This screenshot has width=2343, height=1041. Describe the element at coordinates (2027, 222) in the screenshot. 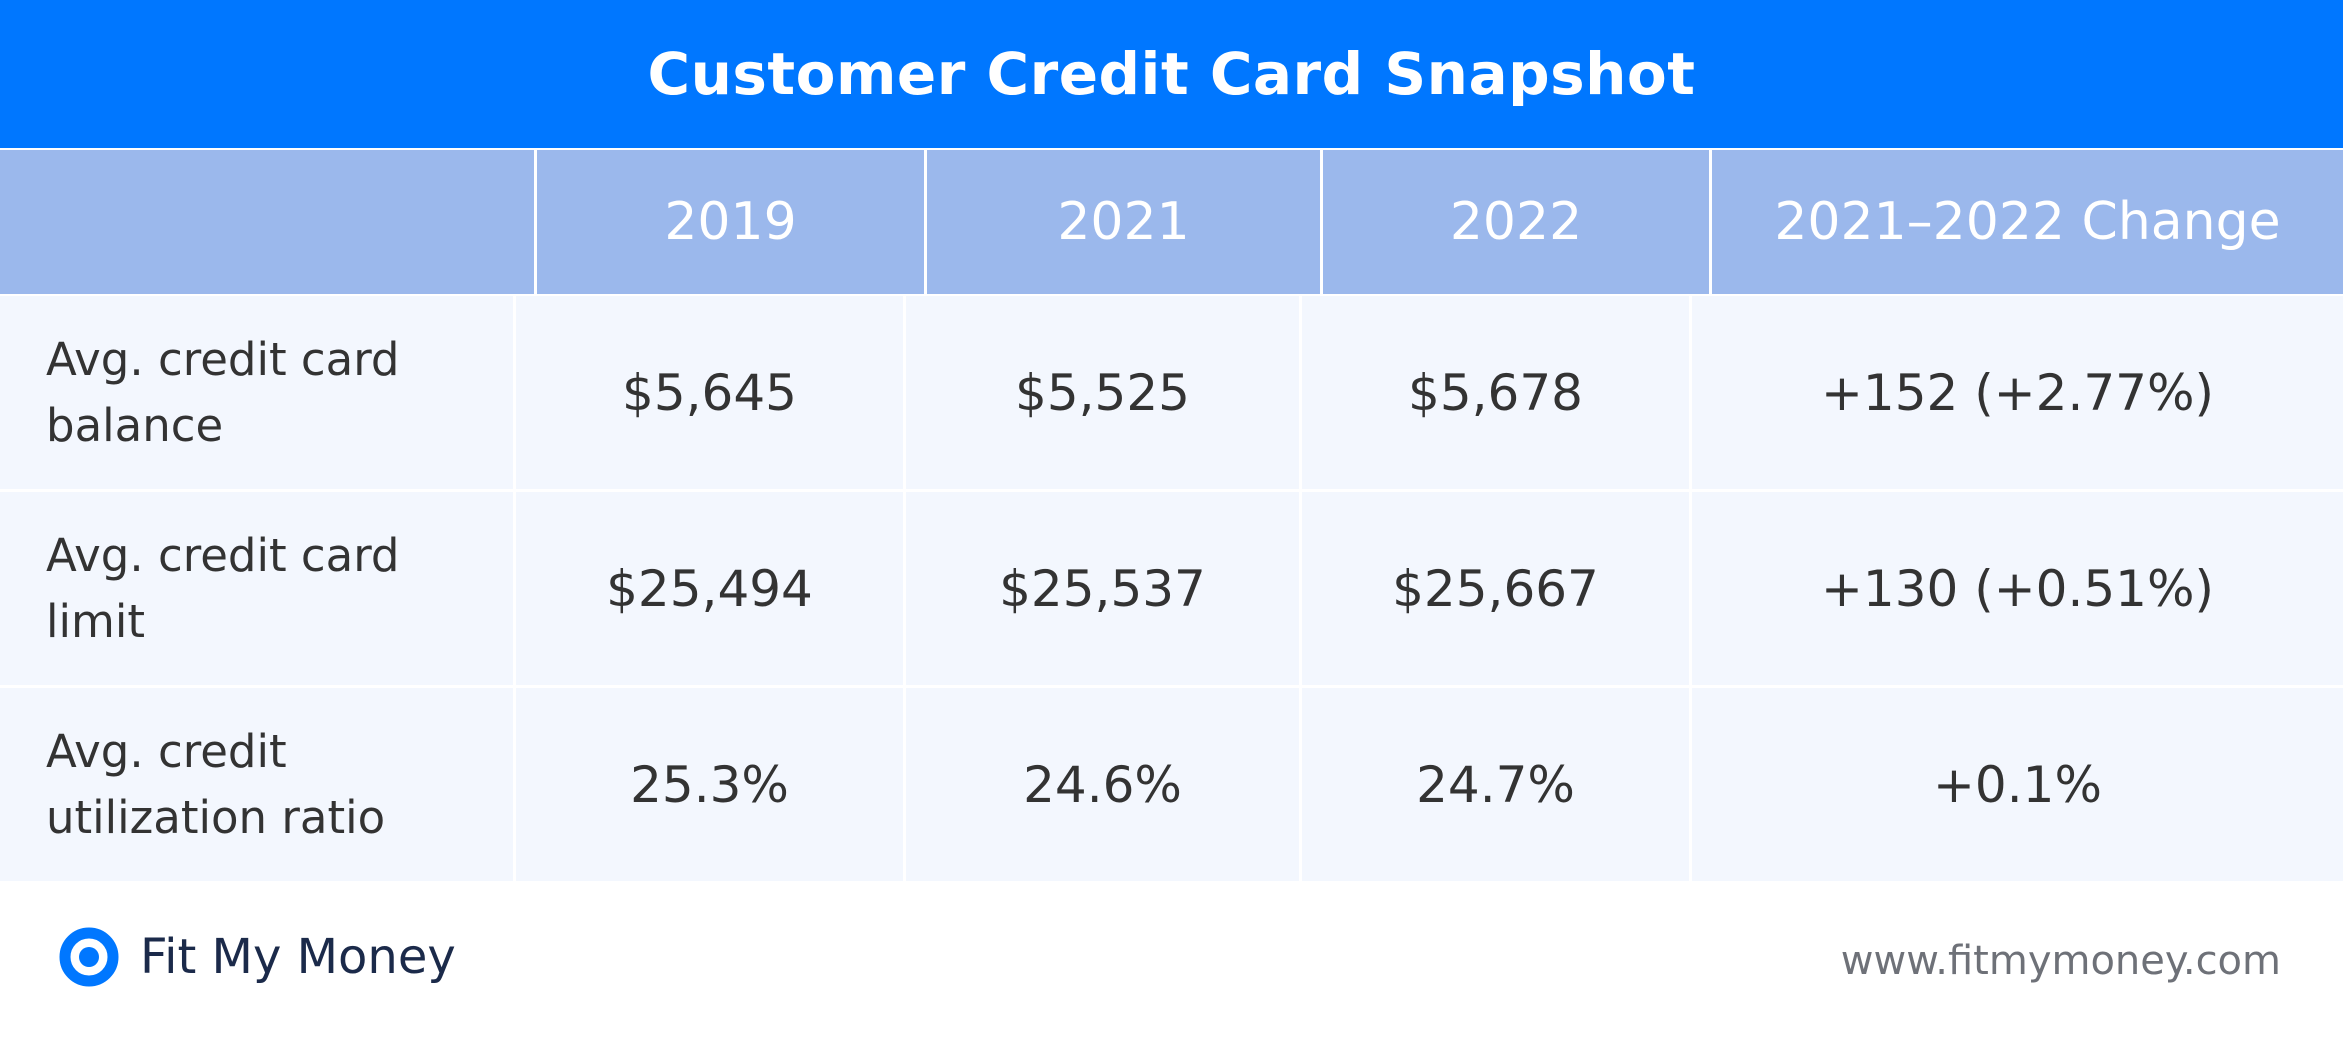

I see `header-cell-change: 2021–2022 Change` at that location.